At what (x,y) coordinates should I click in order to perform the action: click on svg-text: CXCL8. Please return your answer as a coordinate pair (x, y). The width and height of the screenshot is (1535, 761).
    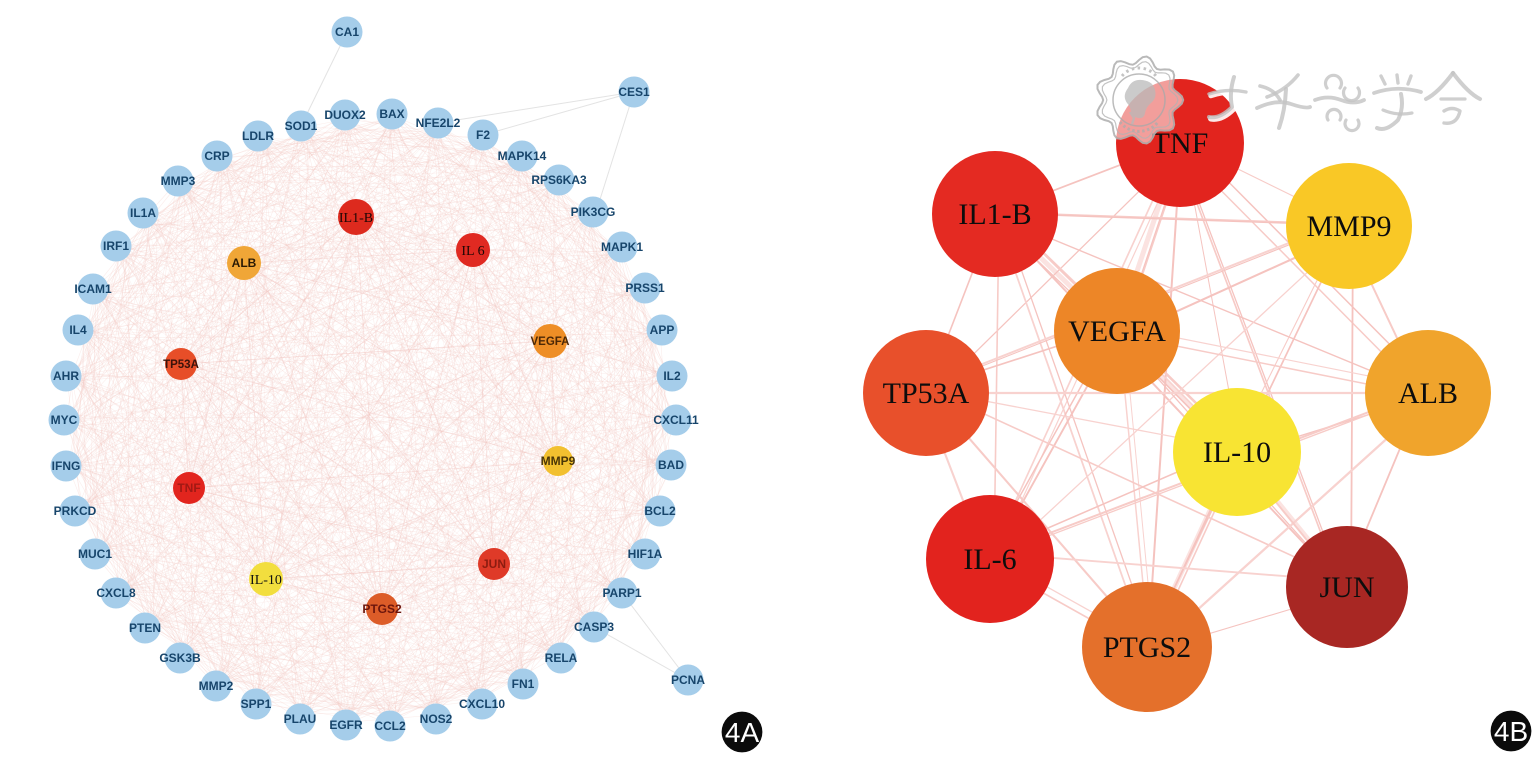
    Looking at the image, I should click on (116, 593).